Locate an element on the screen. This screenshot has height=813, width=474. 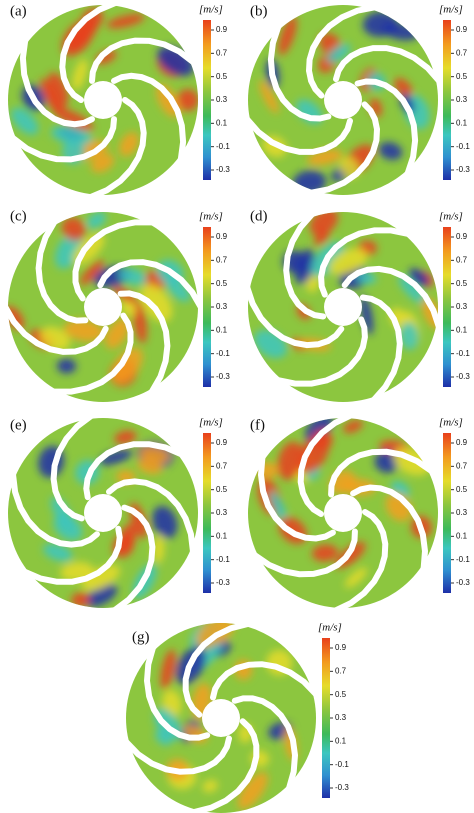
panel-label: (c) is located at coordinates (18, 216).